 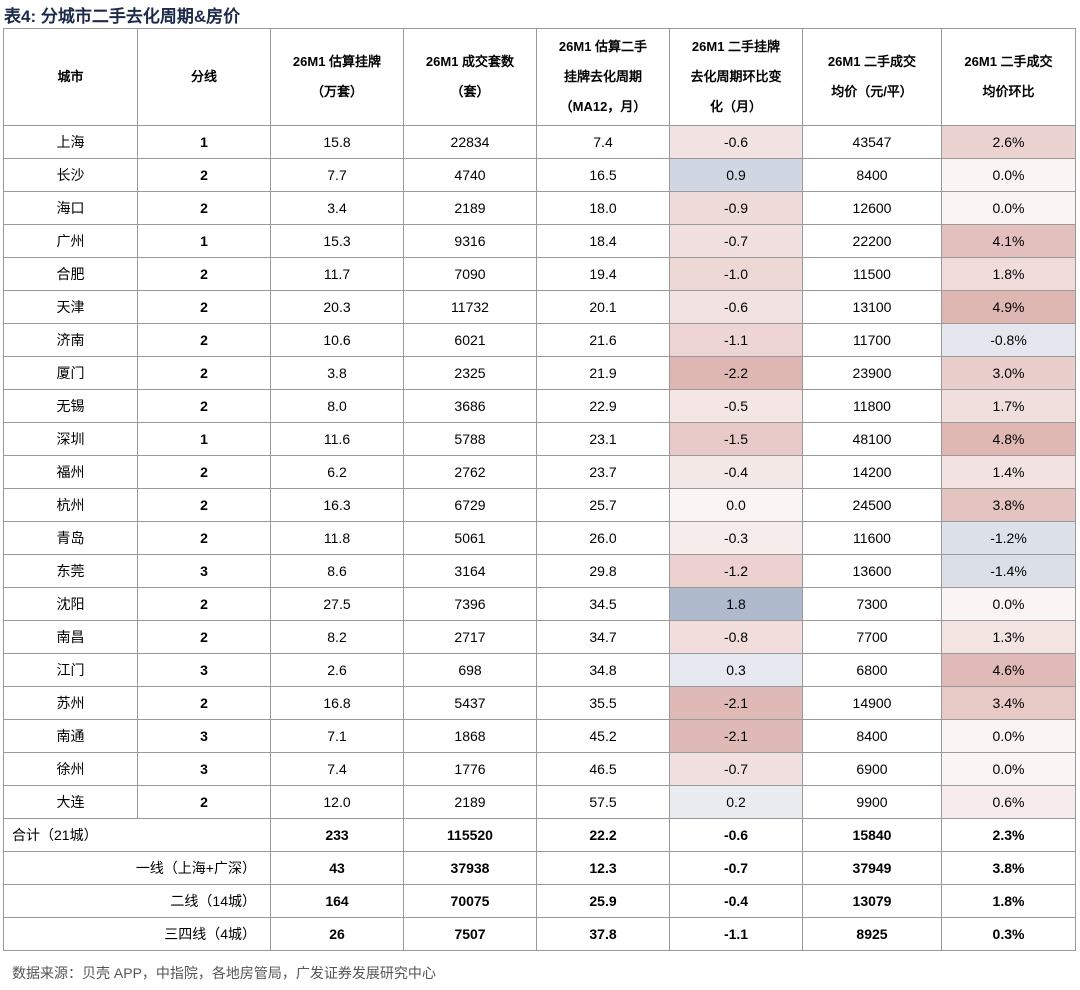 What do you see at coordinates (70, 142) in the screenshot?
I see `city-cell: 上海` at bounding box center [70, 142].